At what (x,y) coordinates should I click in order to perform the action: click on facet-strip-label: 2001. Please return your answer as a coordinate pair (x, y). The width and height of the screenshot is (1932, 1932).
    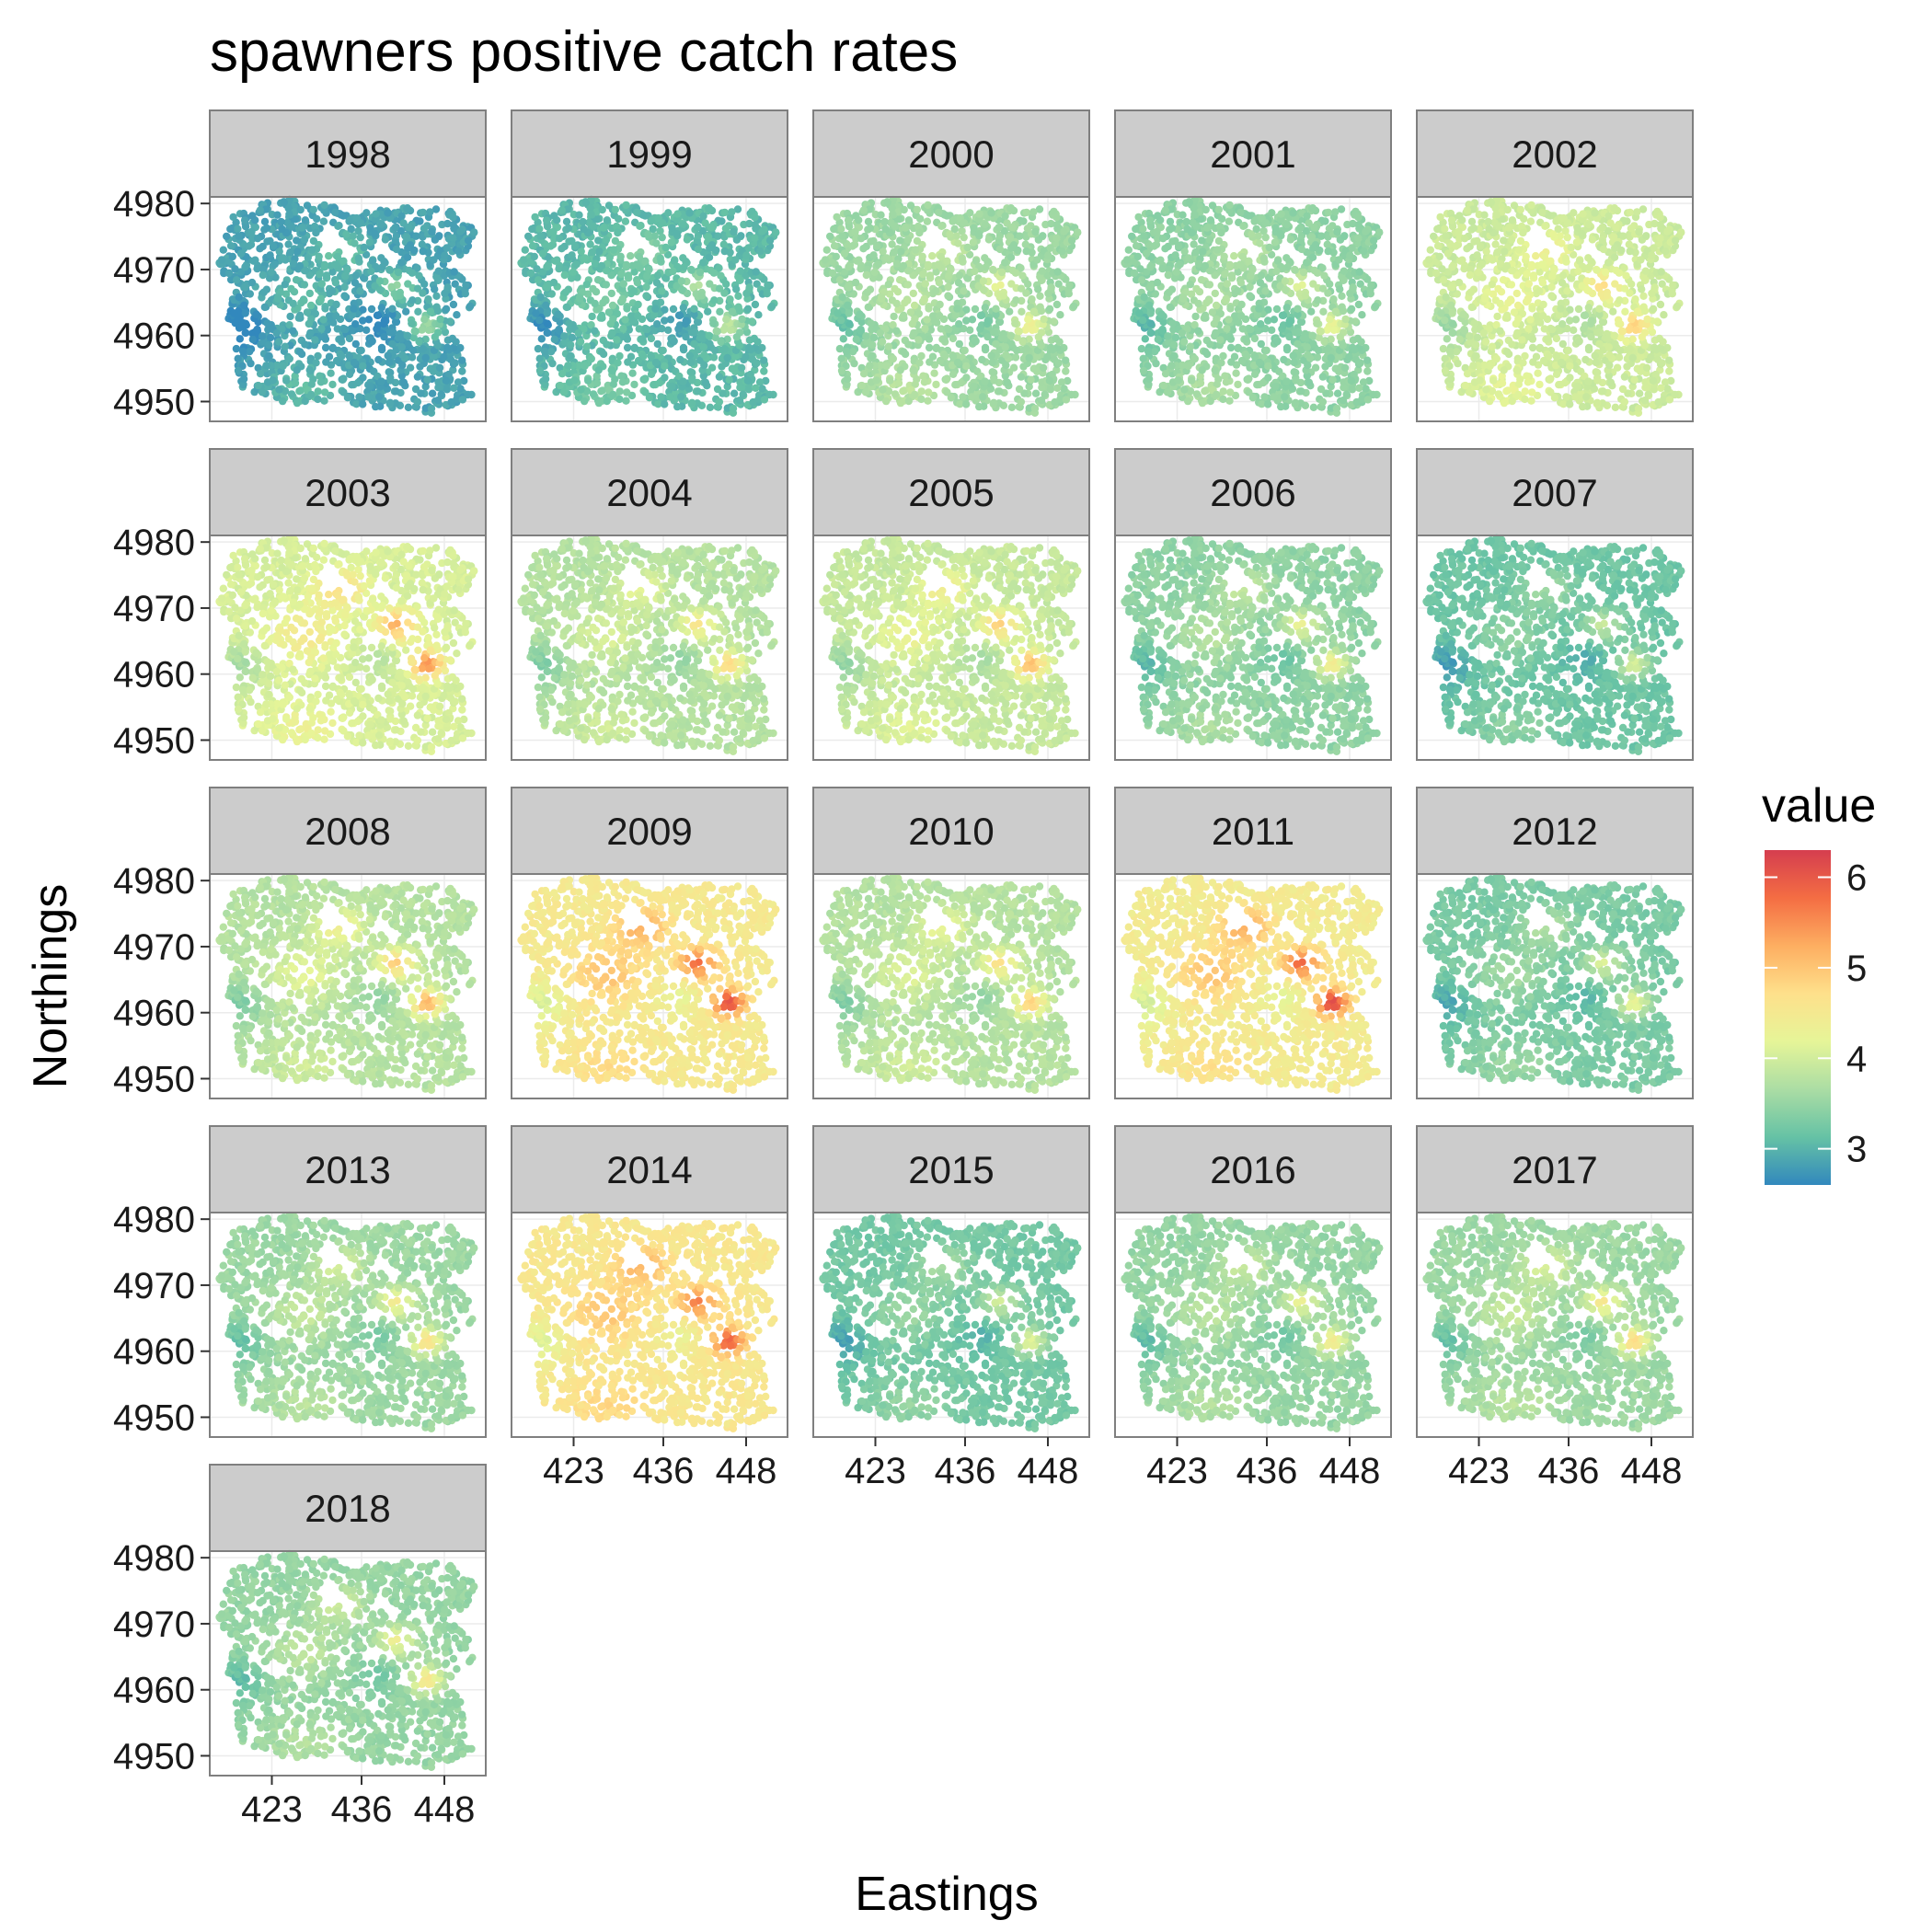
    Looking at the image, I should click on (1252, 154).